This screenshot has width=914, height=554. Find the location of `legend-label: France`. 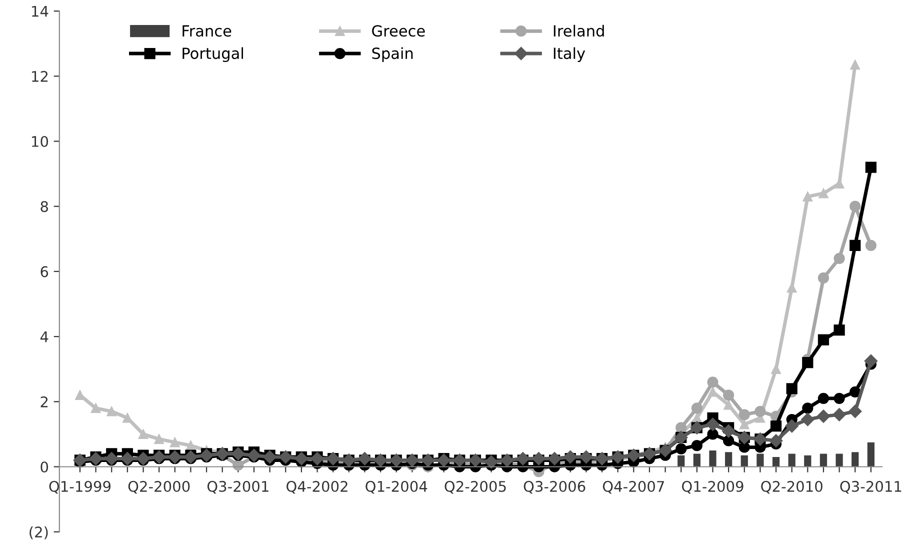

legend-label: France is located at coordinates (207, 31).